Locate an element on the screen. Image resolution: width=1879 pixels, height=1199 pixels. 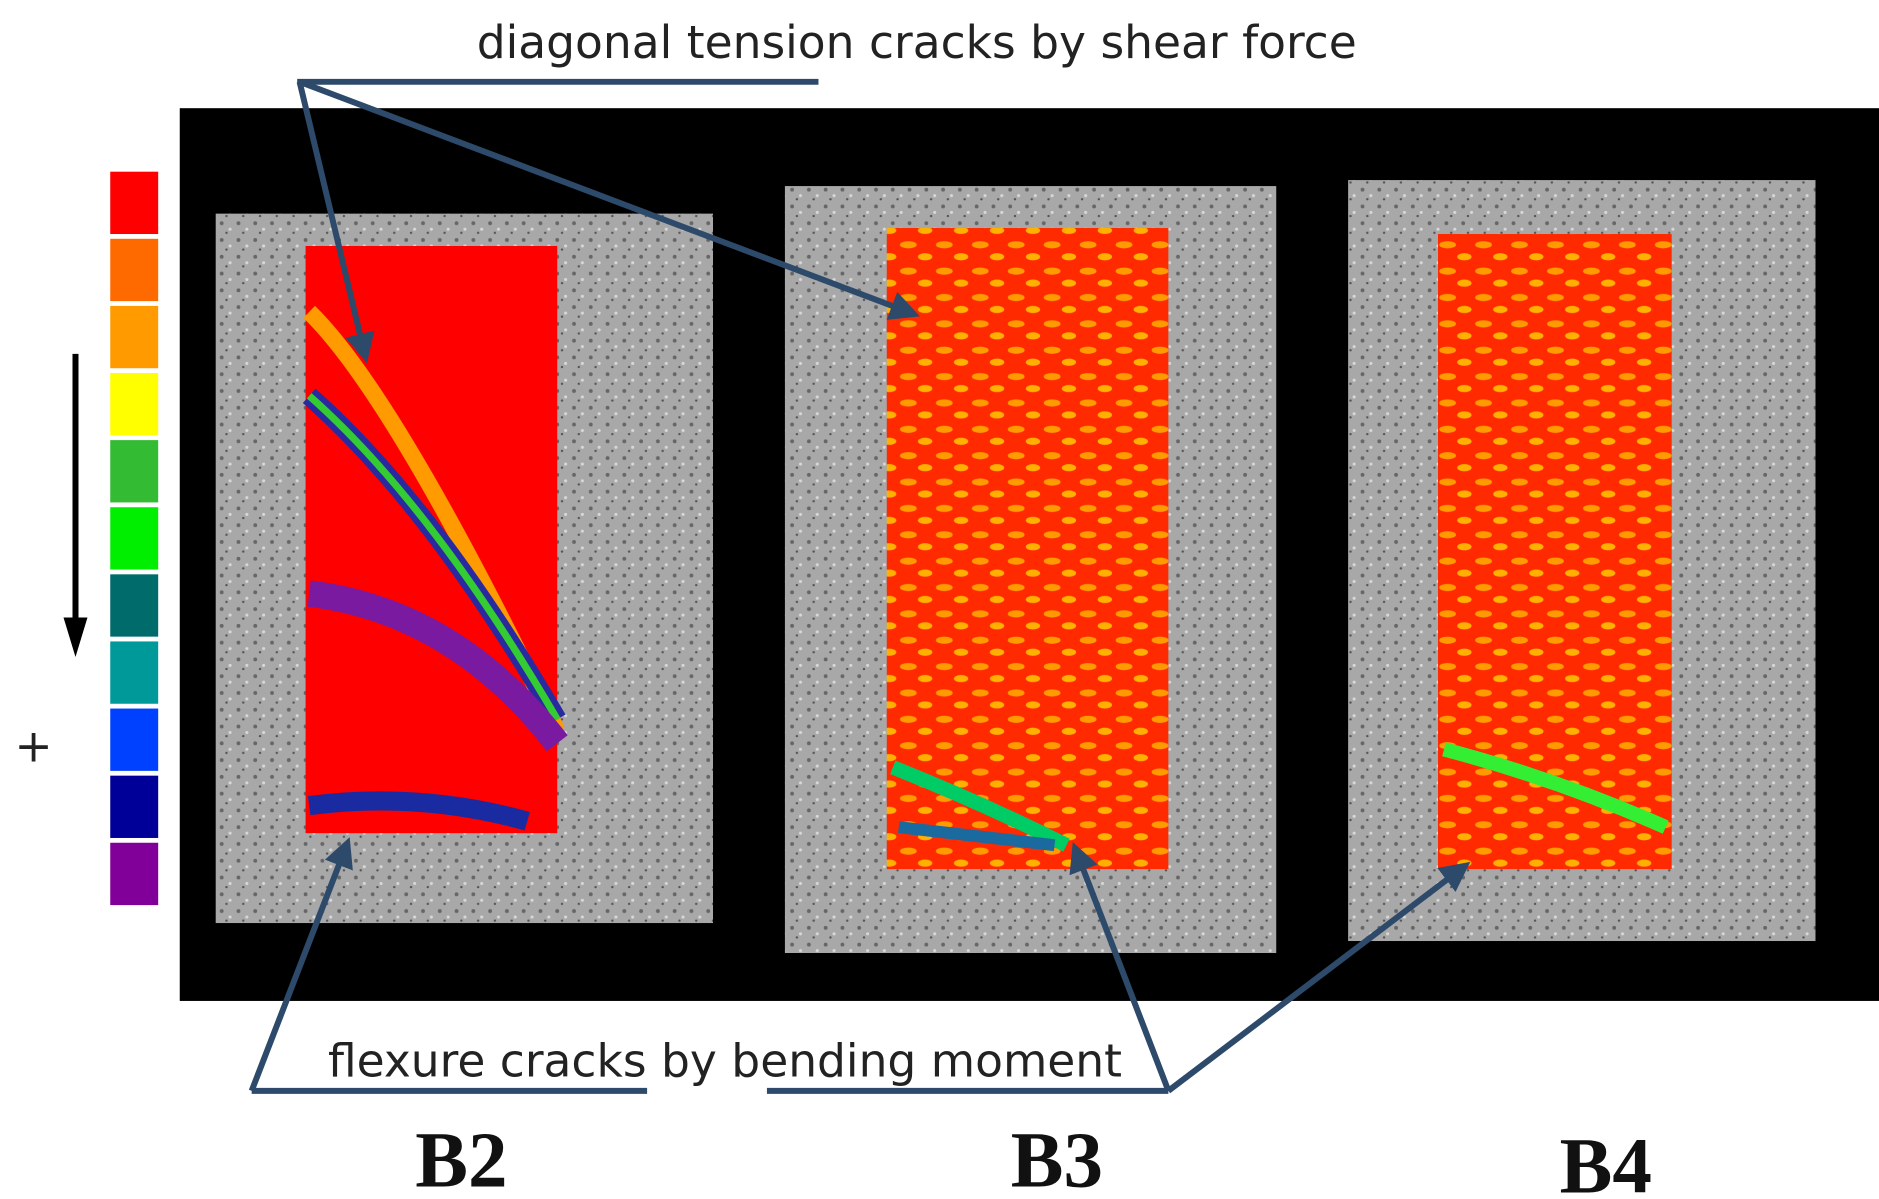
specimen-label: B3 is located at coordinates (1057, 1158).